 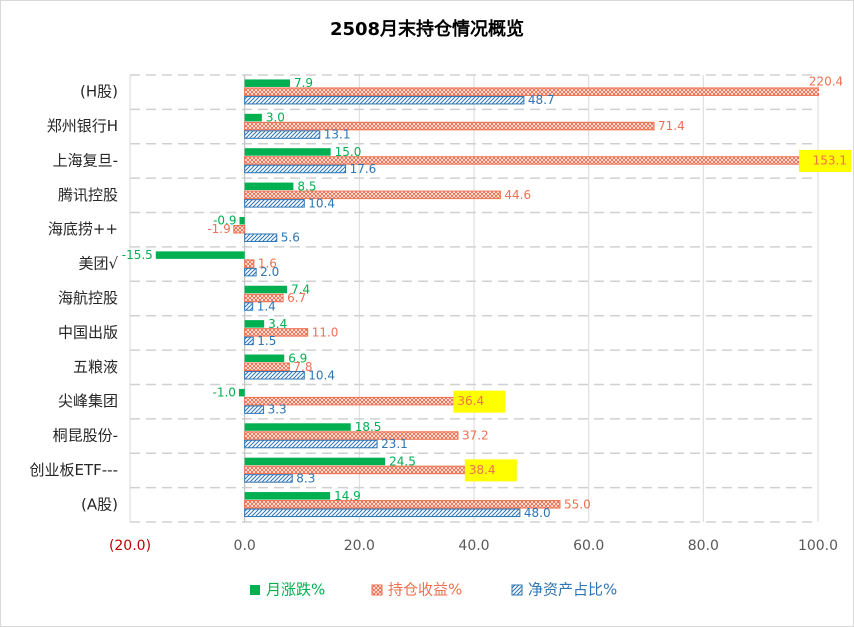 I want to click on data-label: 3.4, so click(x=277, y=324).